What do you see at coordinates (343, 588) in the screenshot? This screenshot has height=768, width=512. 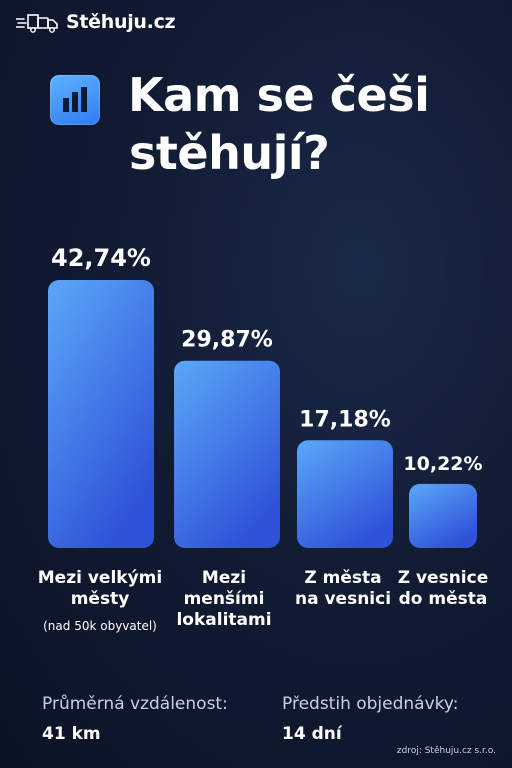 I see `category-label-2: Z města na vesnici` at bounding box center [343, 588].